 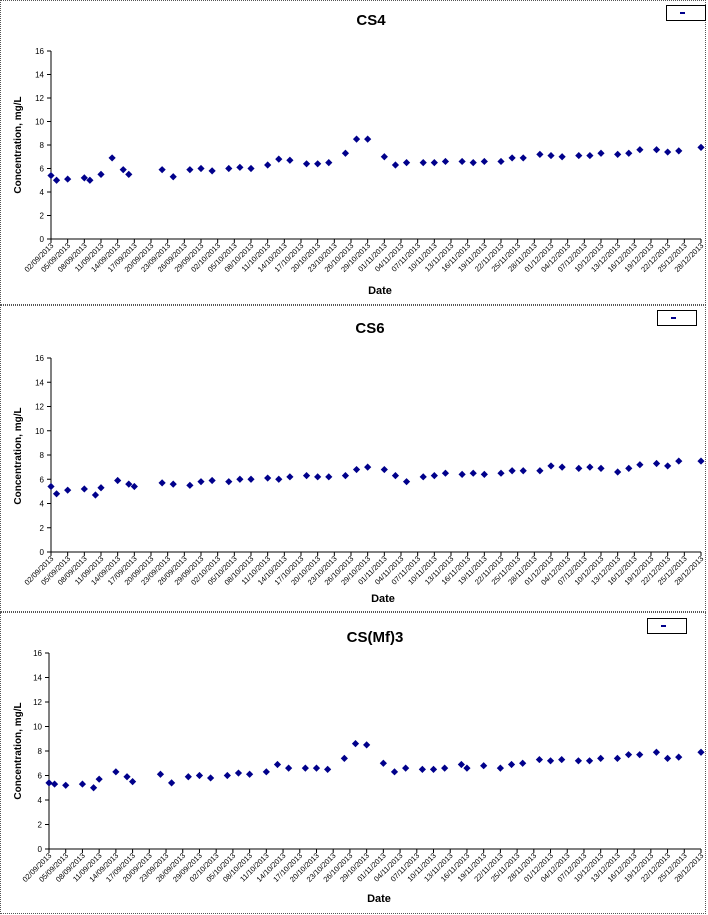 What do you see at coordinates (673, 318) in the screenshot?
I see `legend-marker` at bounding box center [673, 318].